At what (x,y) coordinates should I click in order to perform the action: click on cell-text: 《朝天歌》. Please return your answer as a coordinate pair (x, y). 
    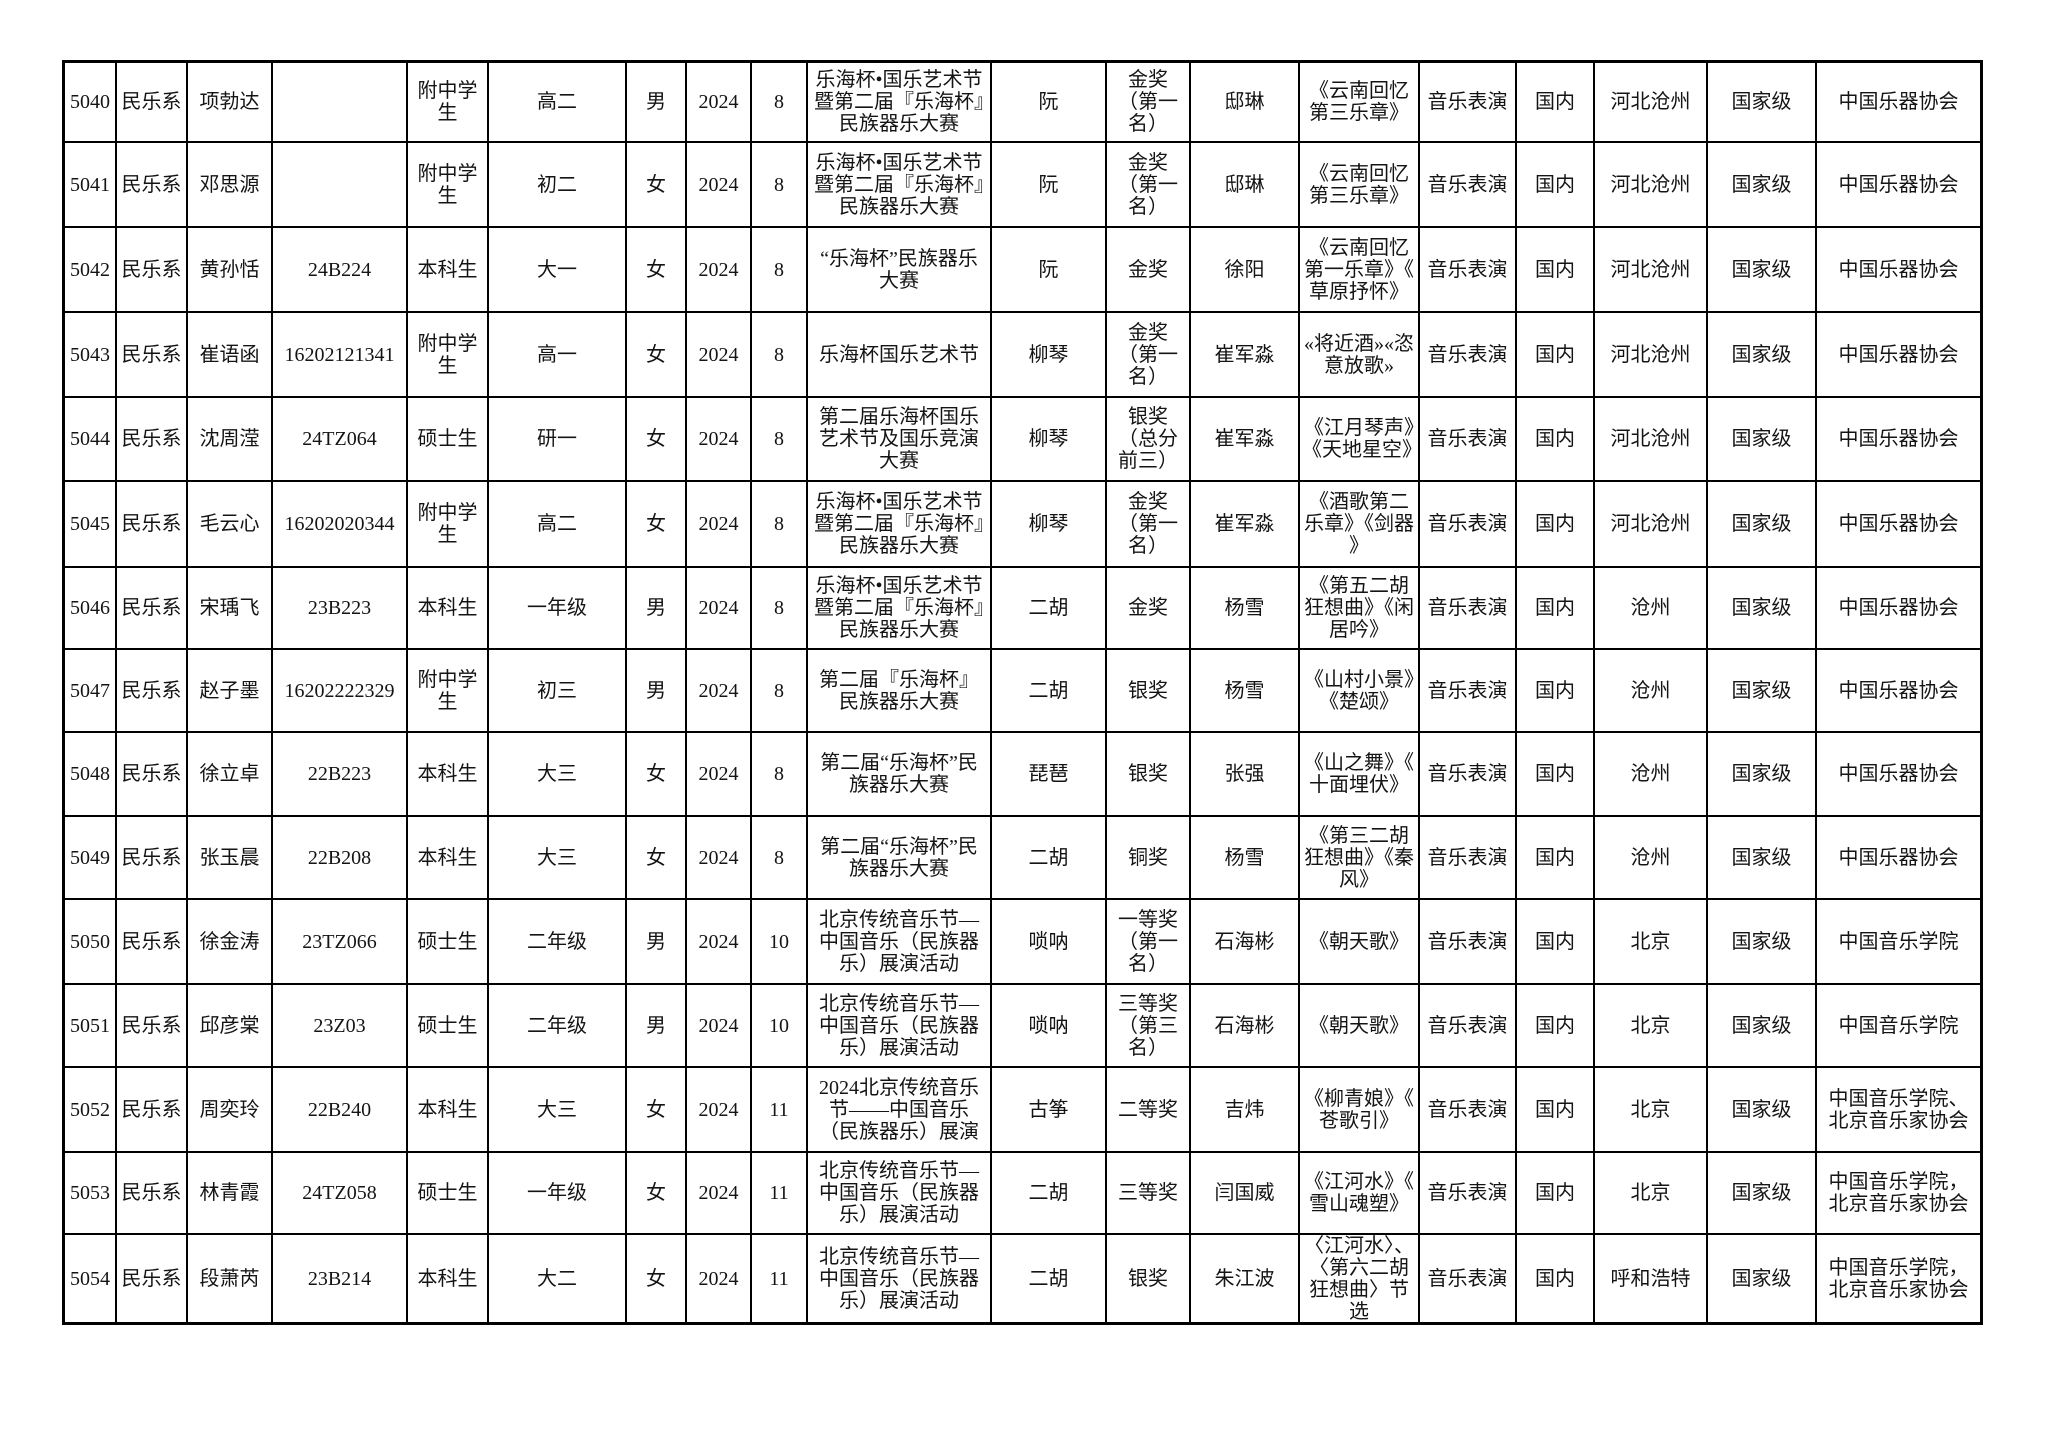
    Looking at the image, I should click on (1359, 1025).